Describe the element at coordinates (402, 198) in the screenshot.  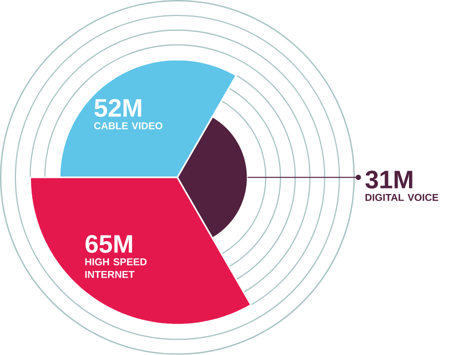
I see `category-label: DIGITAL VOICE` at that location.